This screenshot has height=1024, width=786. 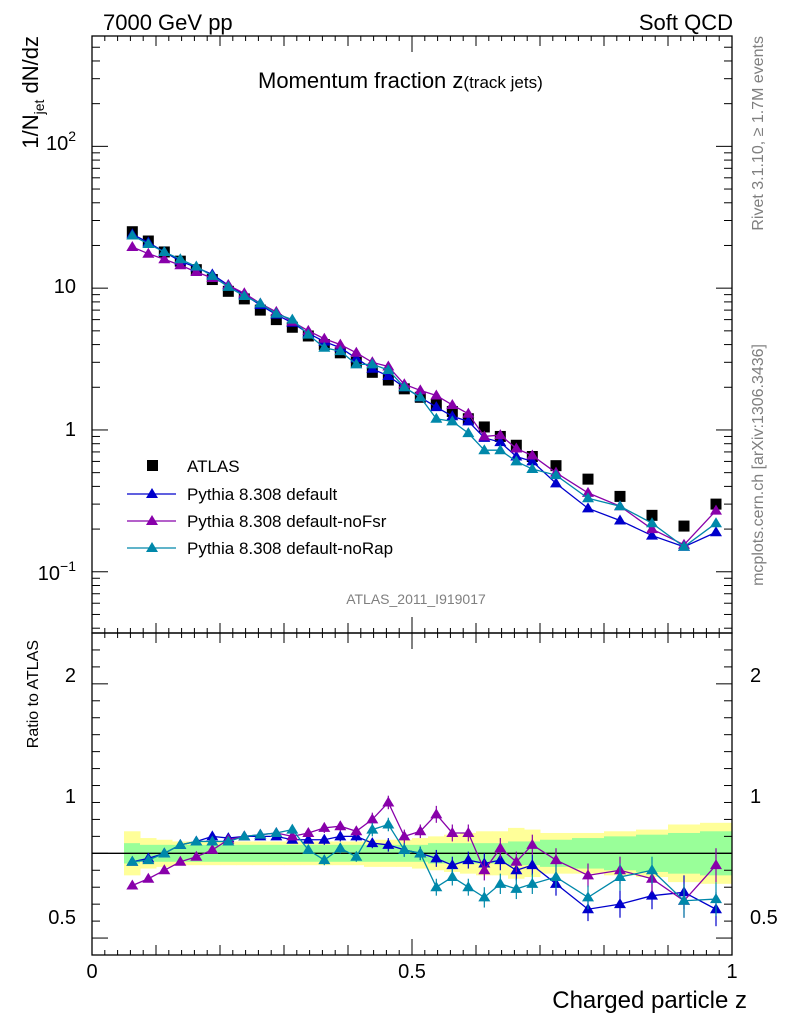 I want to click on plot-title-main: Momentum fraction z, so click(x=360, y=80).